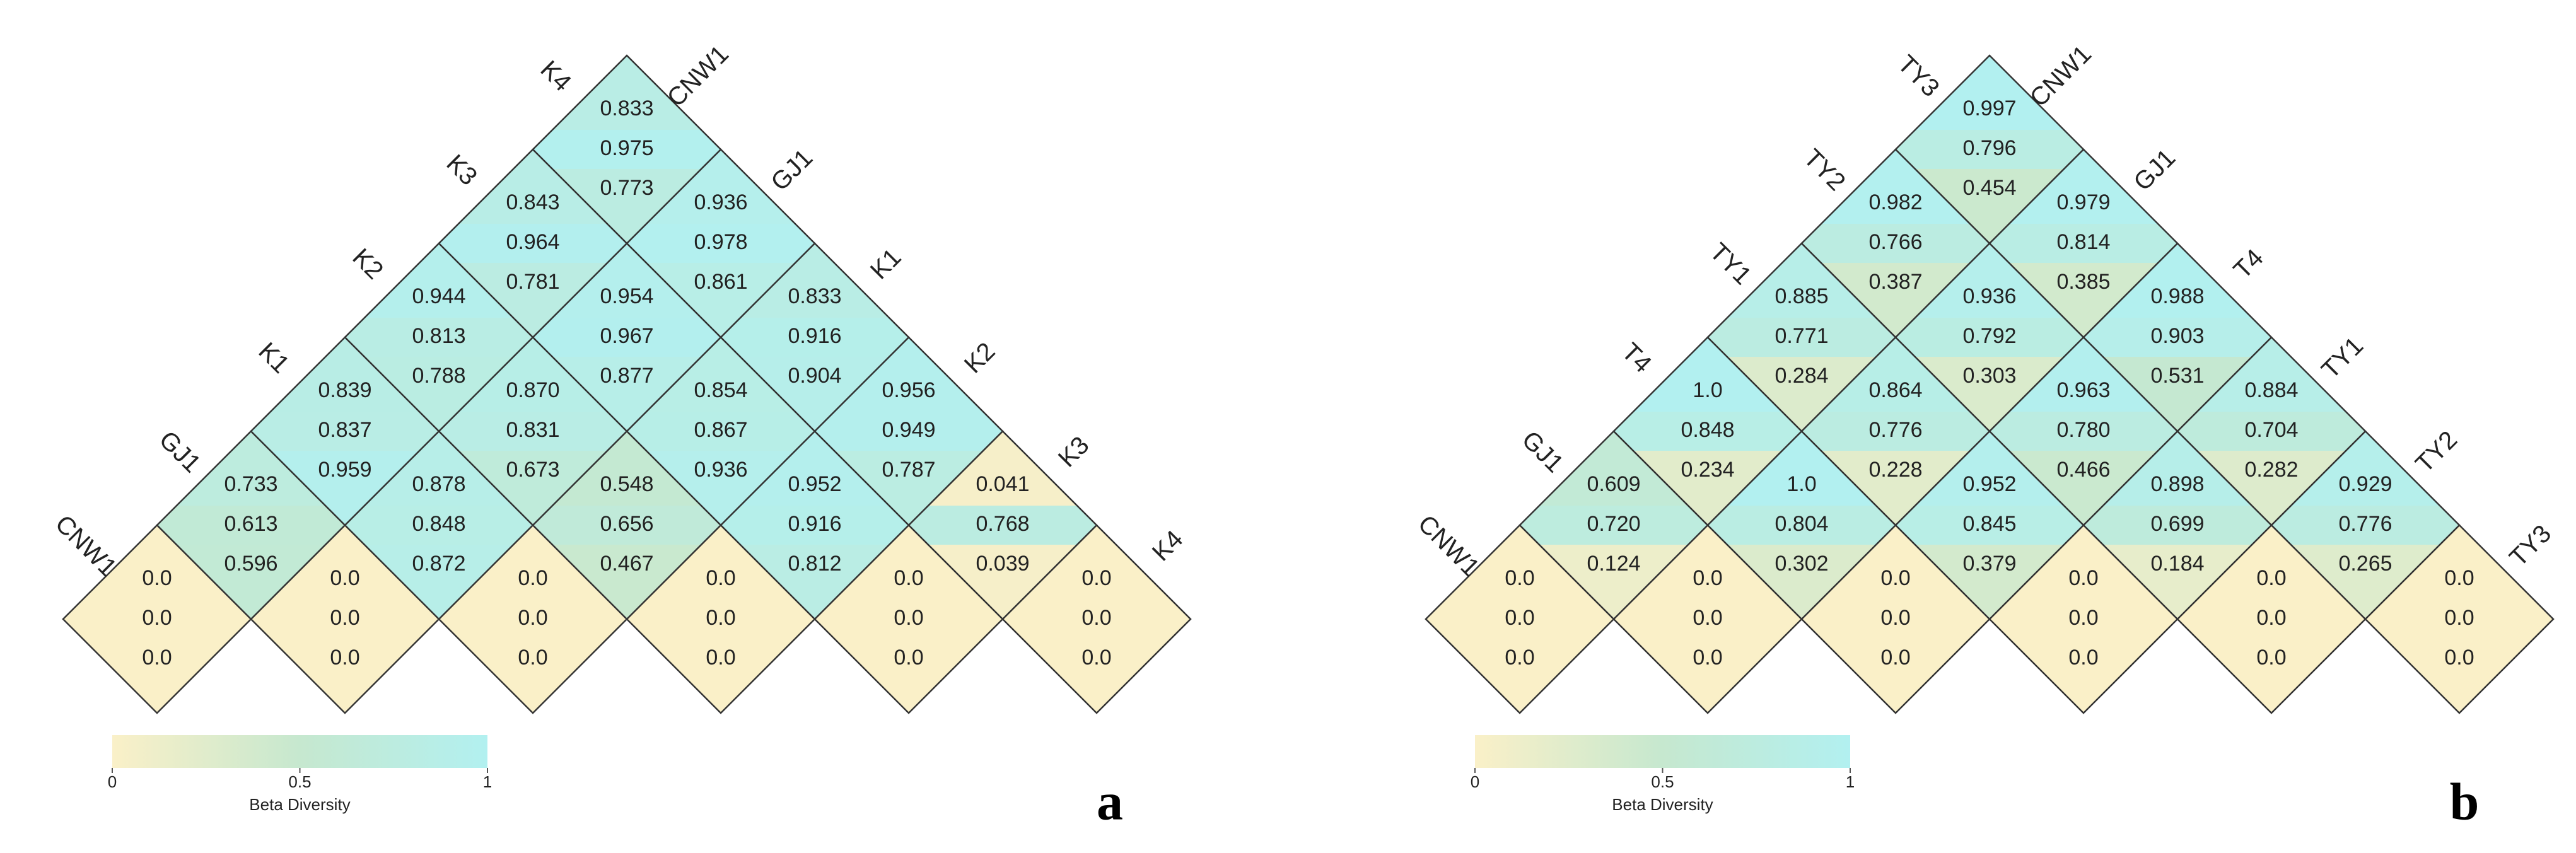  I want to click on cell-value: 0.944, so click(439, 296).